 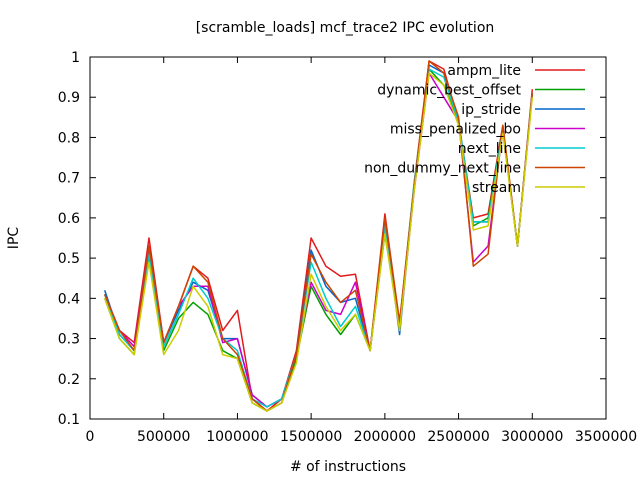 I want to click on x-tick-label: 500000, so click(x=163, y=437).